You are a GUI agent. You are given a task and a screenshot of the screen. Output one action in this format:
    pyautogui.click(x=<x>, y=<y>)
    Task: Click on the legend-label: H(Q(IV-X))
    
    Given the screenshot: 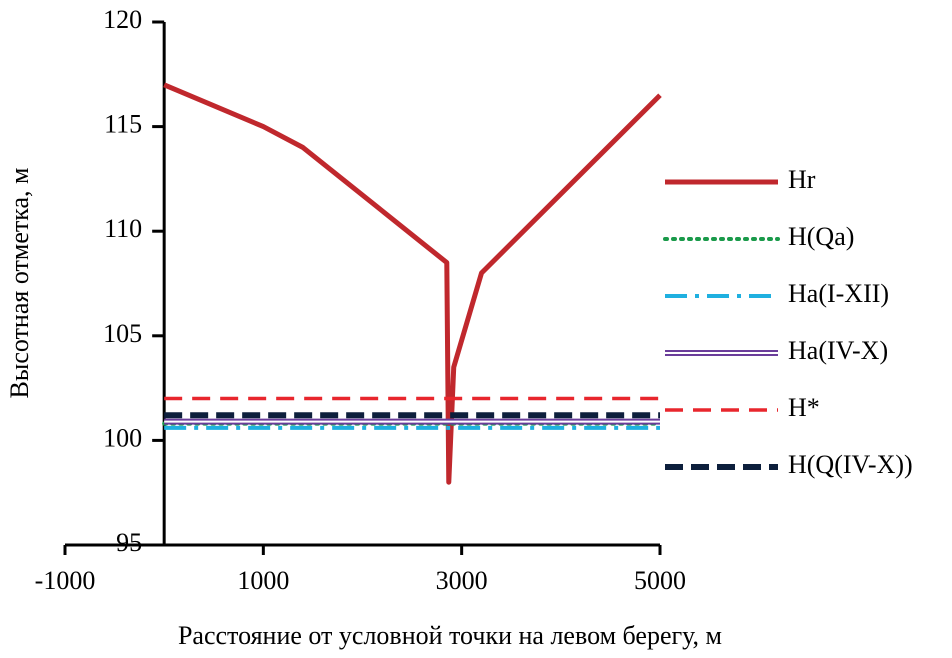 What is the action you would take?
    pyautogui.click(x=850, y=464)
    